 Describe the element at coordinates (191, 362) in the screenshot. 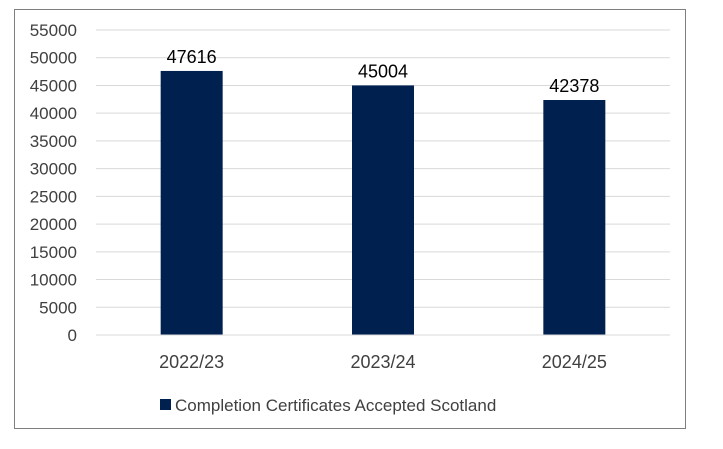

I see `x-tick-label: 2022/23` at that location.